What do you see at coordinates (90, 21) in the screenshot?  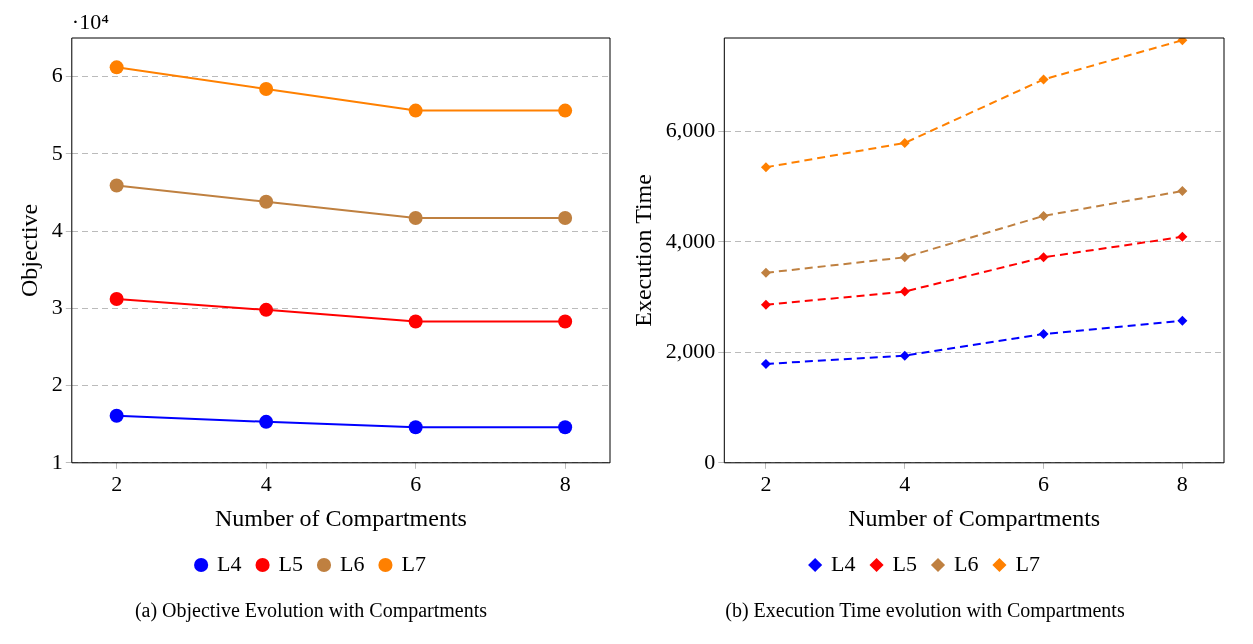 I see `text: ·10⁴` at bounding box center [90, 21].